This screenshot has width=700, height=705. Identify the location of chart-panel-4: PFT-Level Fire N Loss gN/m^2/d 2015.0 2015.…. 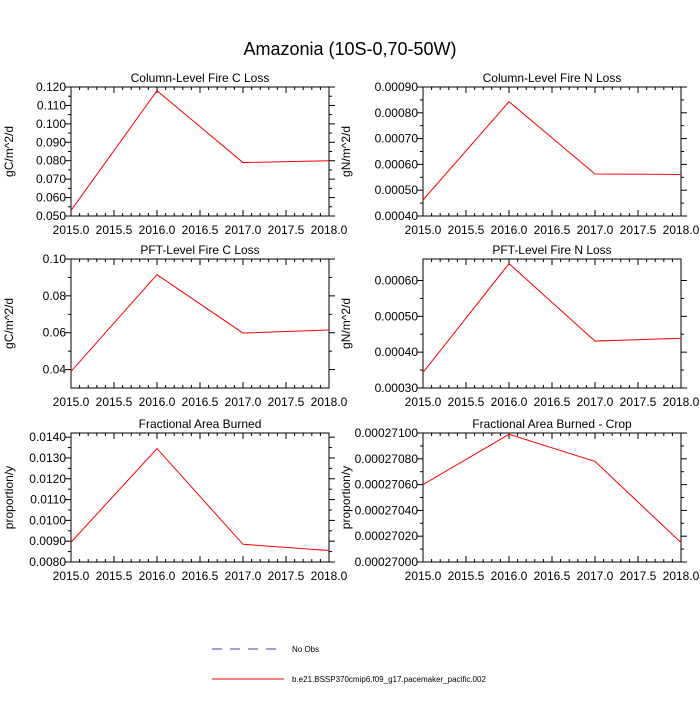
(519, 326).